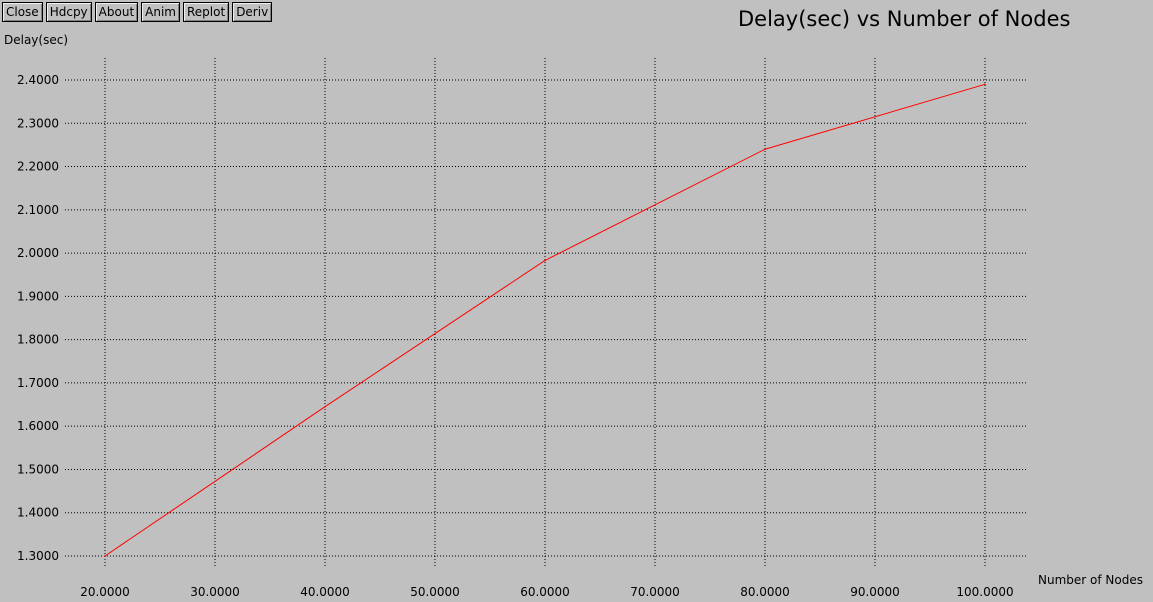 Image resolution: width=1153 pixels, height=602 pixels. Describe the element at coordinates (435, 592) in the screenshot. I see `x-tick-label: 50.0000` at that location.